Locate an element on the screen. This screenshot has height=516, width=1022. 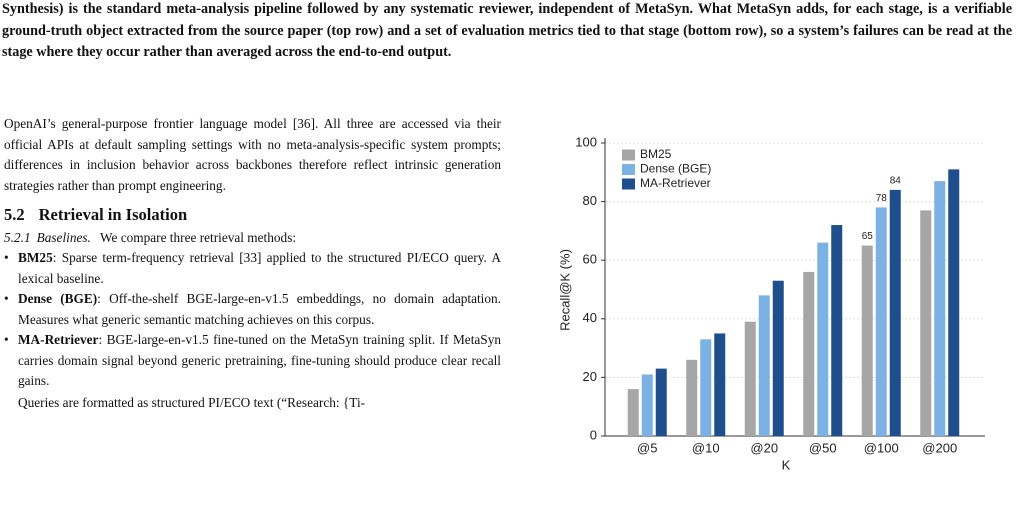
data-label: 84 is located at coordinates (896, 181).